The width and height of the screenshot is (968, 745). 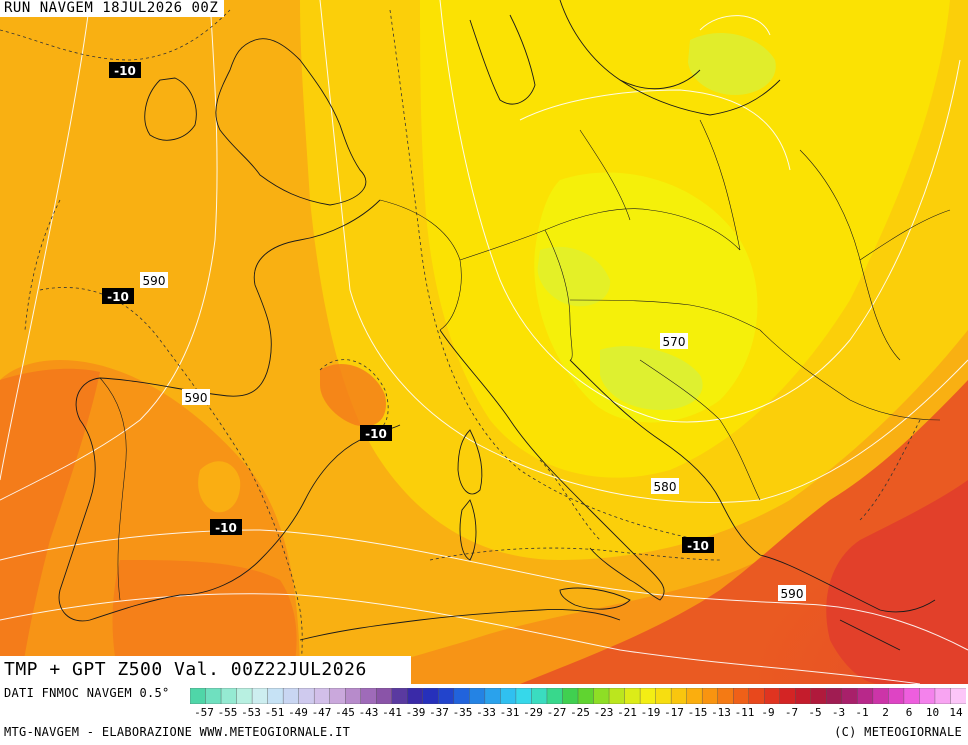 What do you see at coordinates (439, 712) in the screenshot?
I see `color-scale-tick: -37` at bounding box center [439, 712].